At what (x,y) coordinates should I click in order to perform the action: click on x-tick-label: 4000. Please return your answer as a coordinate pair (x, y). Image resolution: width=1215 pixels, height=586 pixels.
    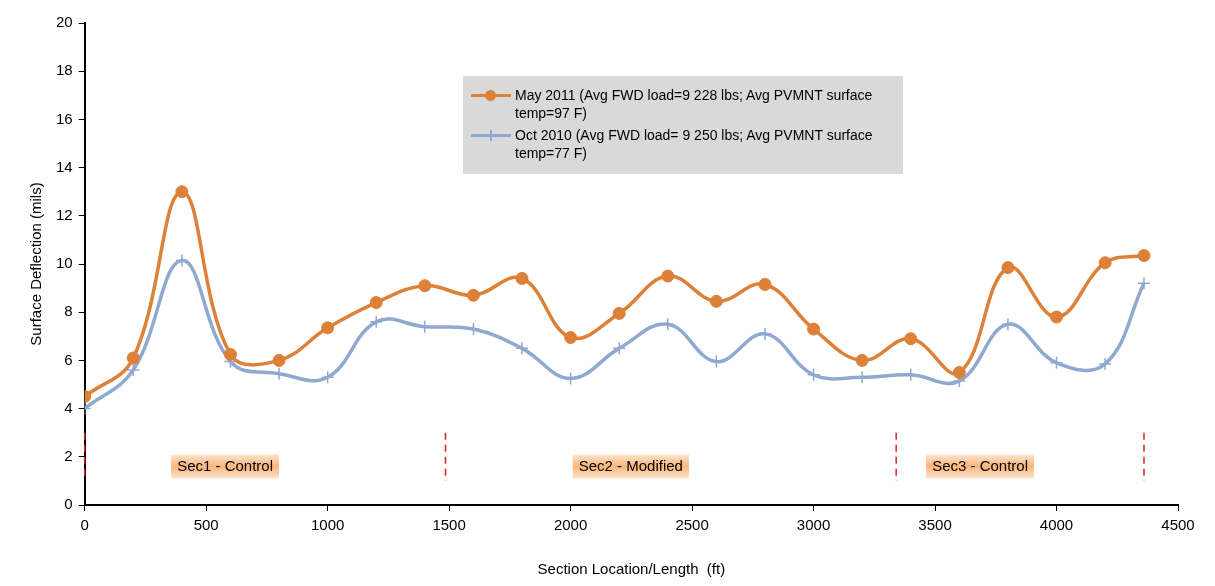
    Looking at the image, I should click on (1056, 525).